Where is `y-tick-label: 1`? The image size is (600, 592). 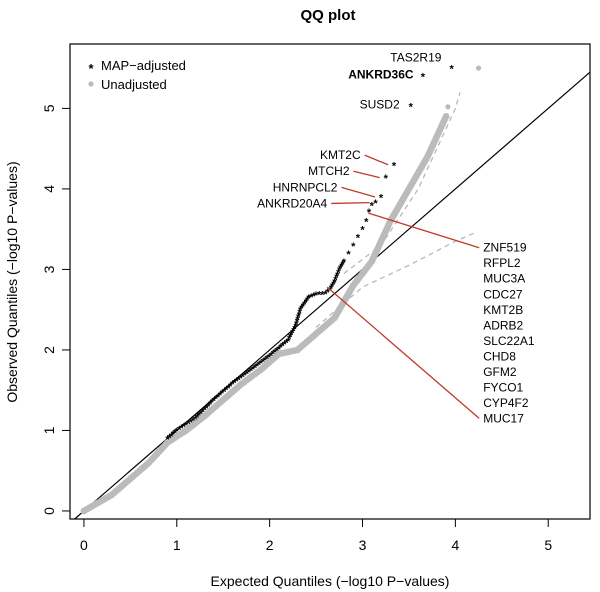 y-tick-label: 1 is located at coordinates (49, 430).